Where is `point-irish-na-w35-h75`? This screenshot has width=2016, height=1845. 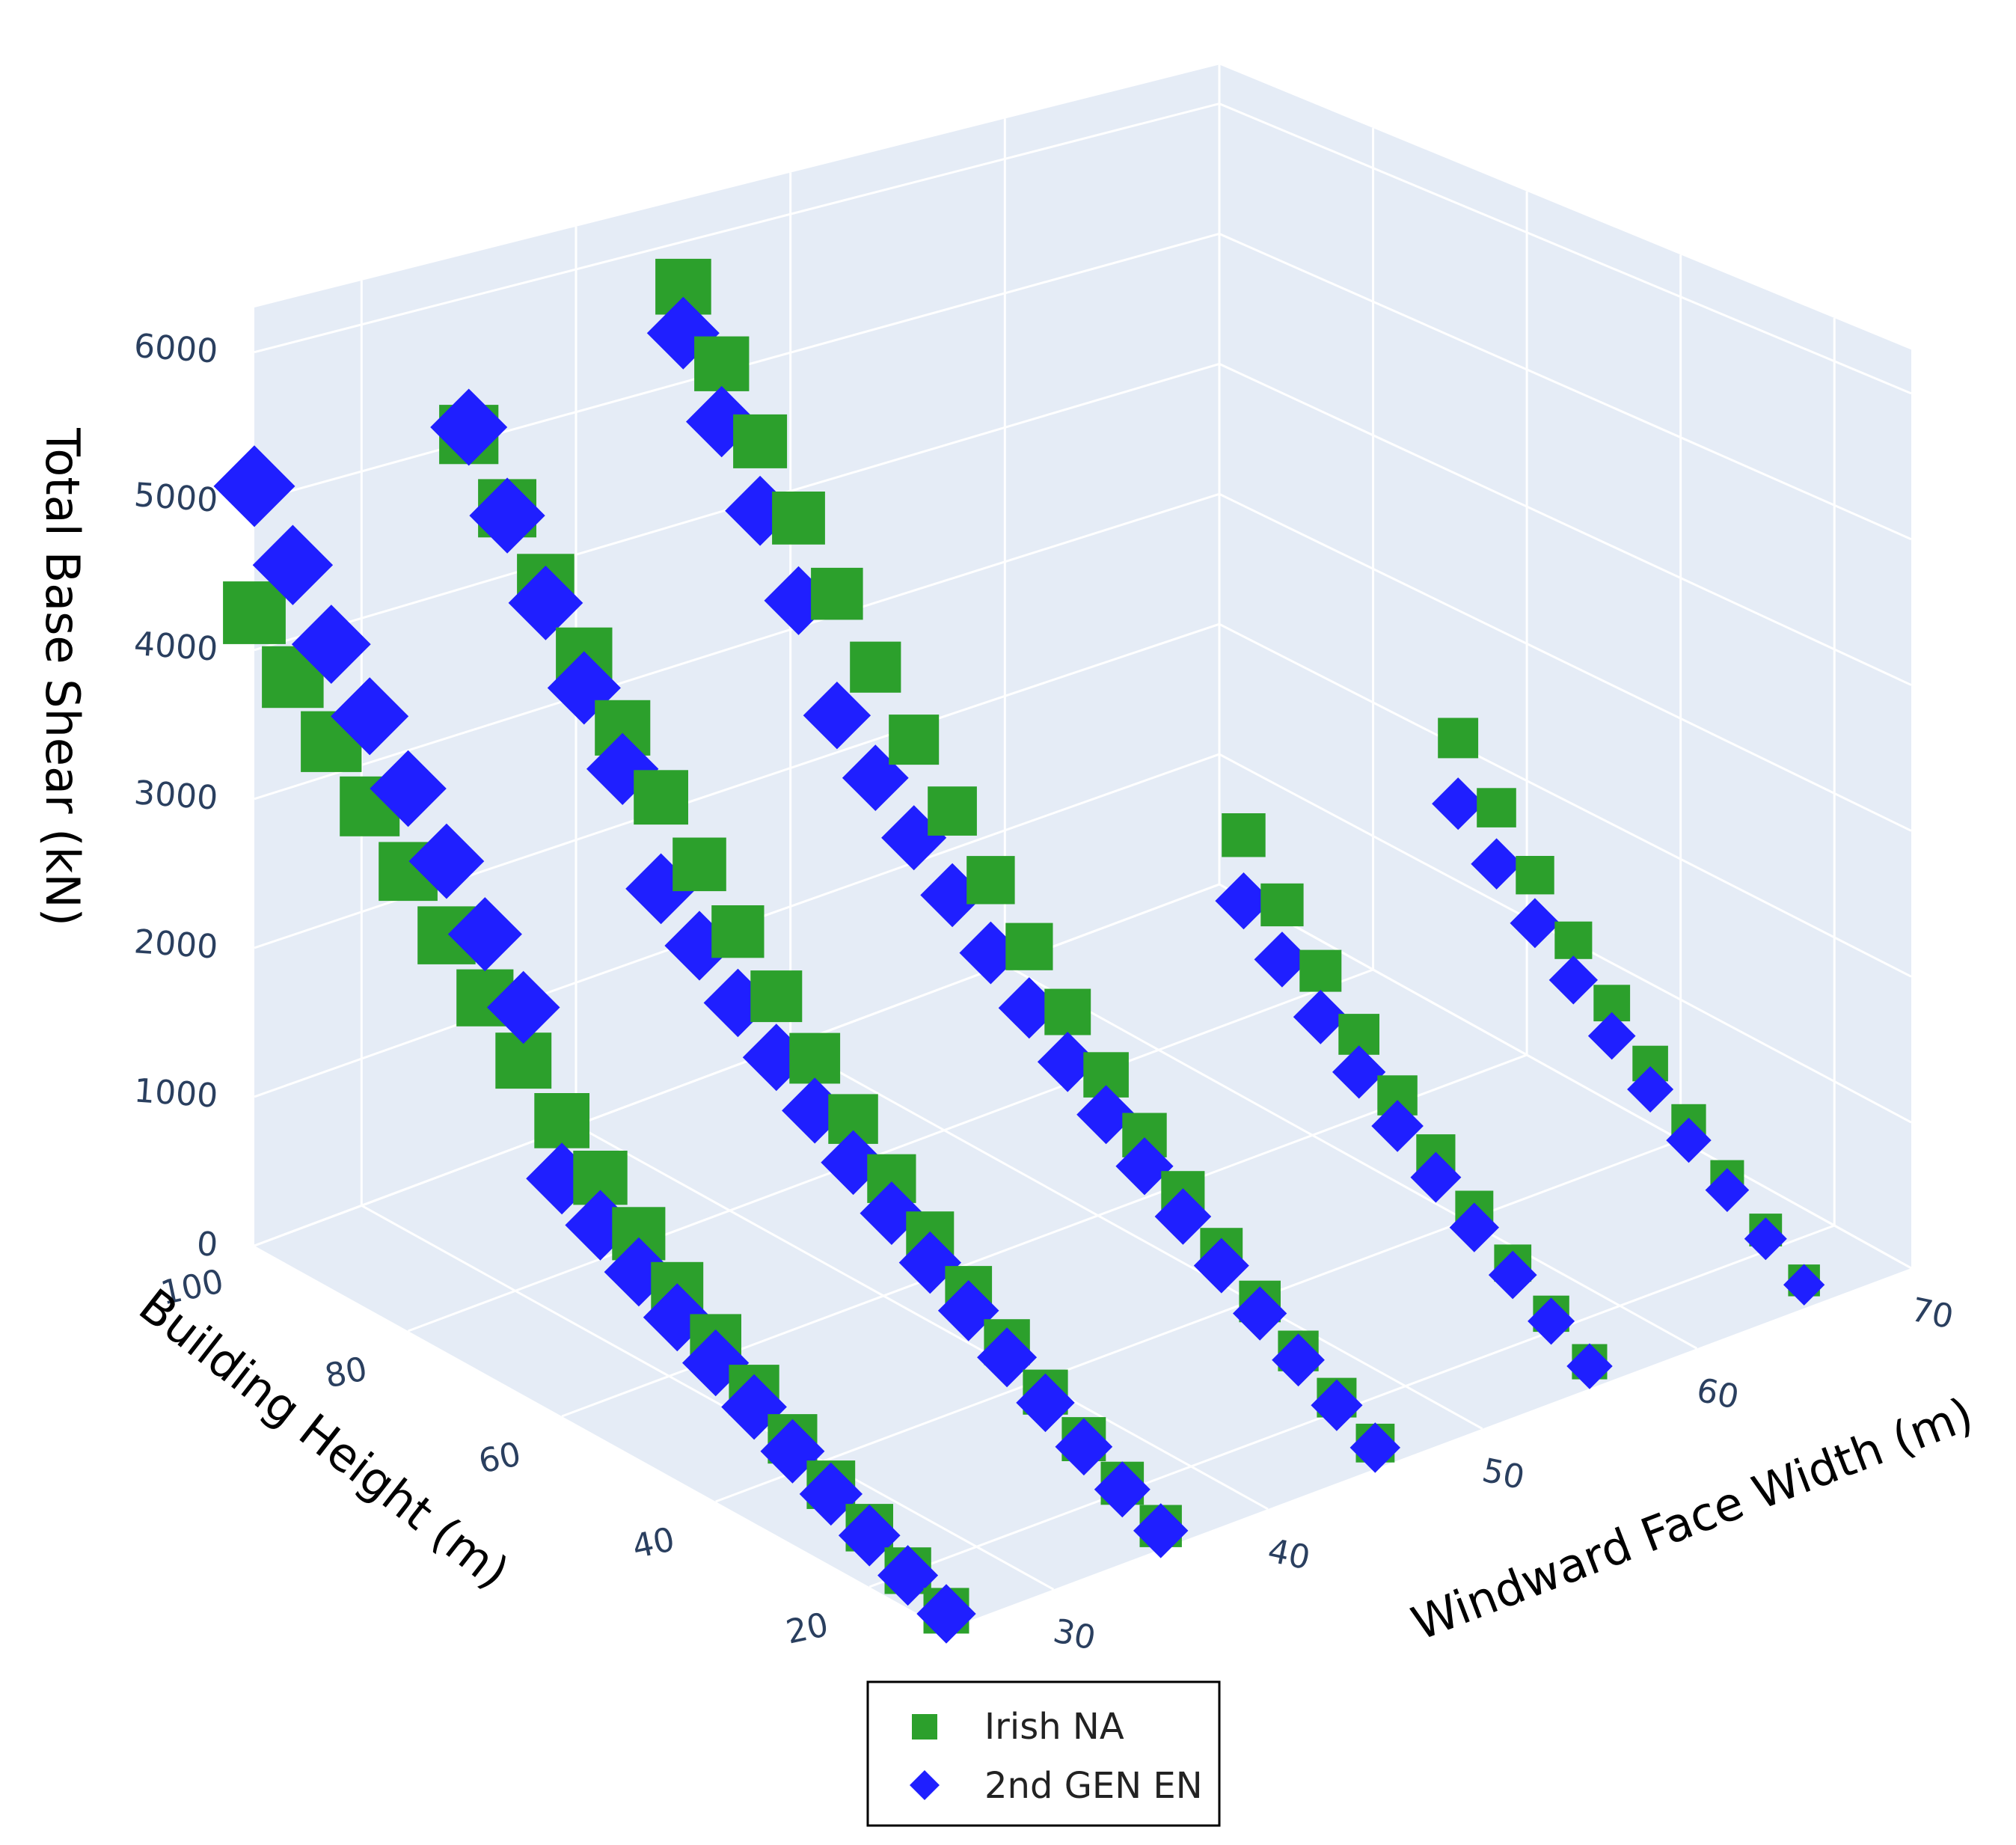 point-irish-na-w35-h75 is located at coordinates (661, 798).